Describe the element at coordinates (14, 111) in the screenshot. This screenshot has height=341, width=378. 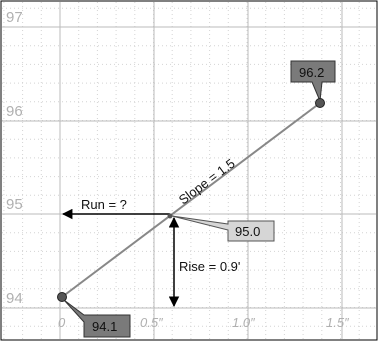
I see `y-tick-96: 96` at that location.